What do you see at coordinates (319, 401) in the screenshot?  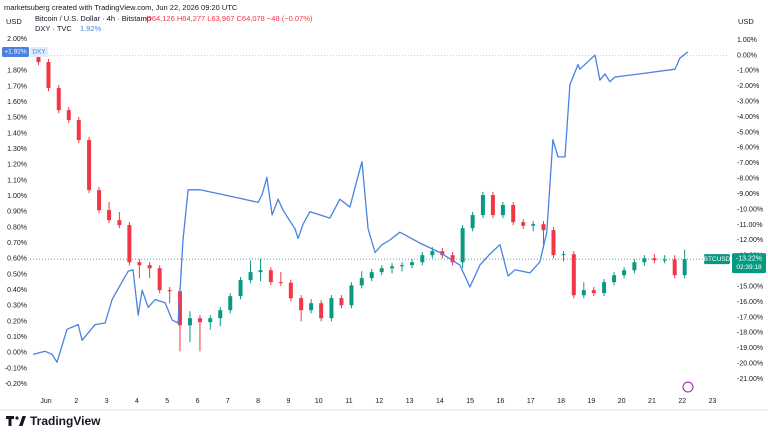 I see `x-tick-label: 10` at bounding box center [319, 401].